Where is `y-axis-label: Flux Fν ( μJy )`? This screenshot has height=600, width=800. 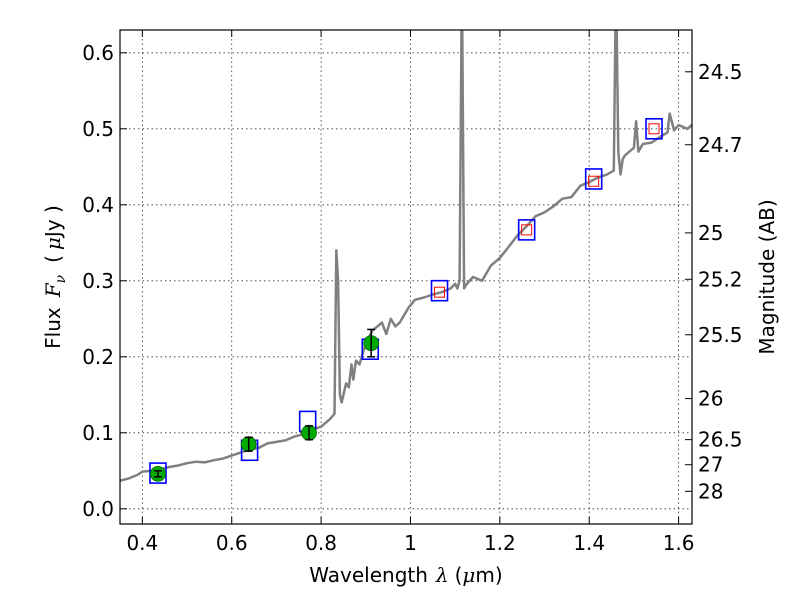
y-axis-label: Flux Fν ( μJy ) is located at coordinates (55, 277).